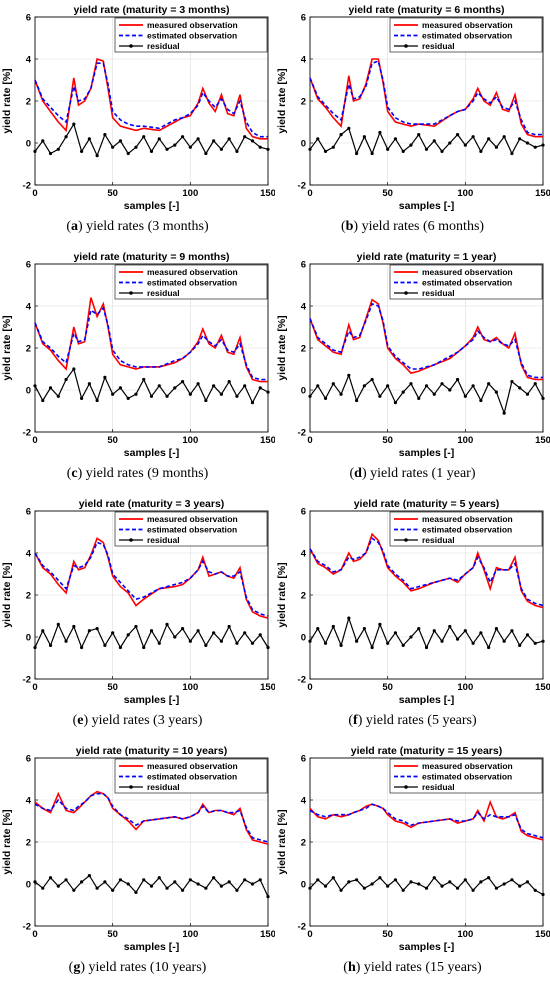 This screenshot has width=550, height=991. I want to click on legend-label: residual, so click(438, 46).